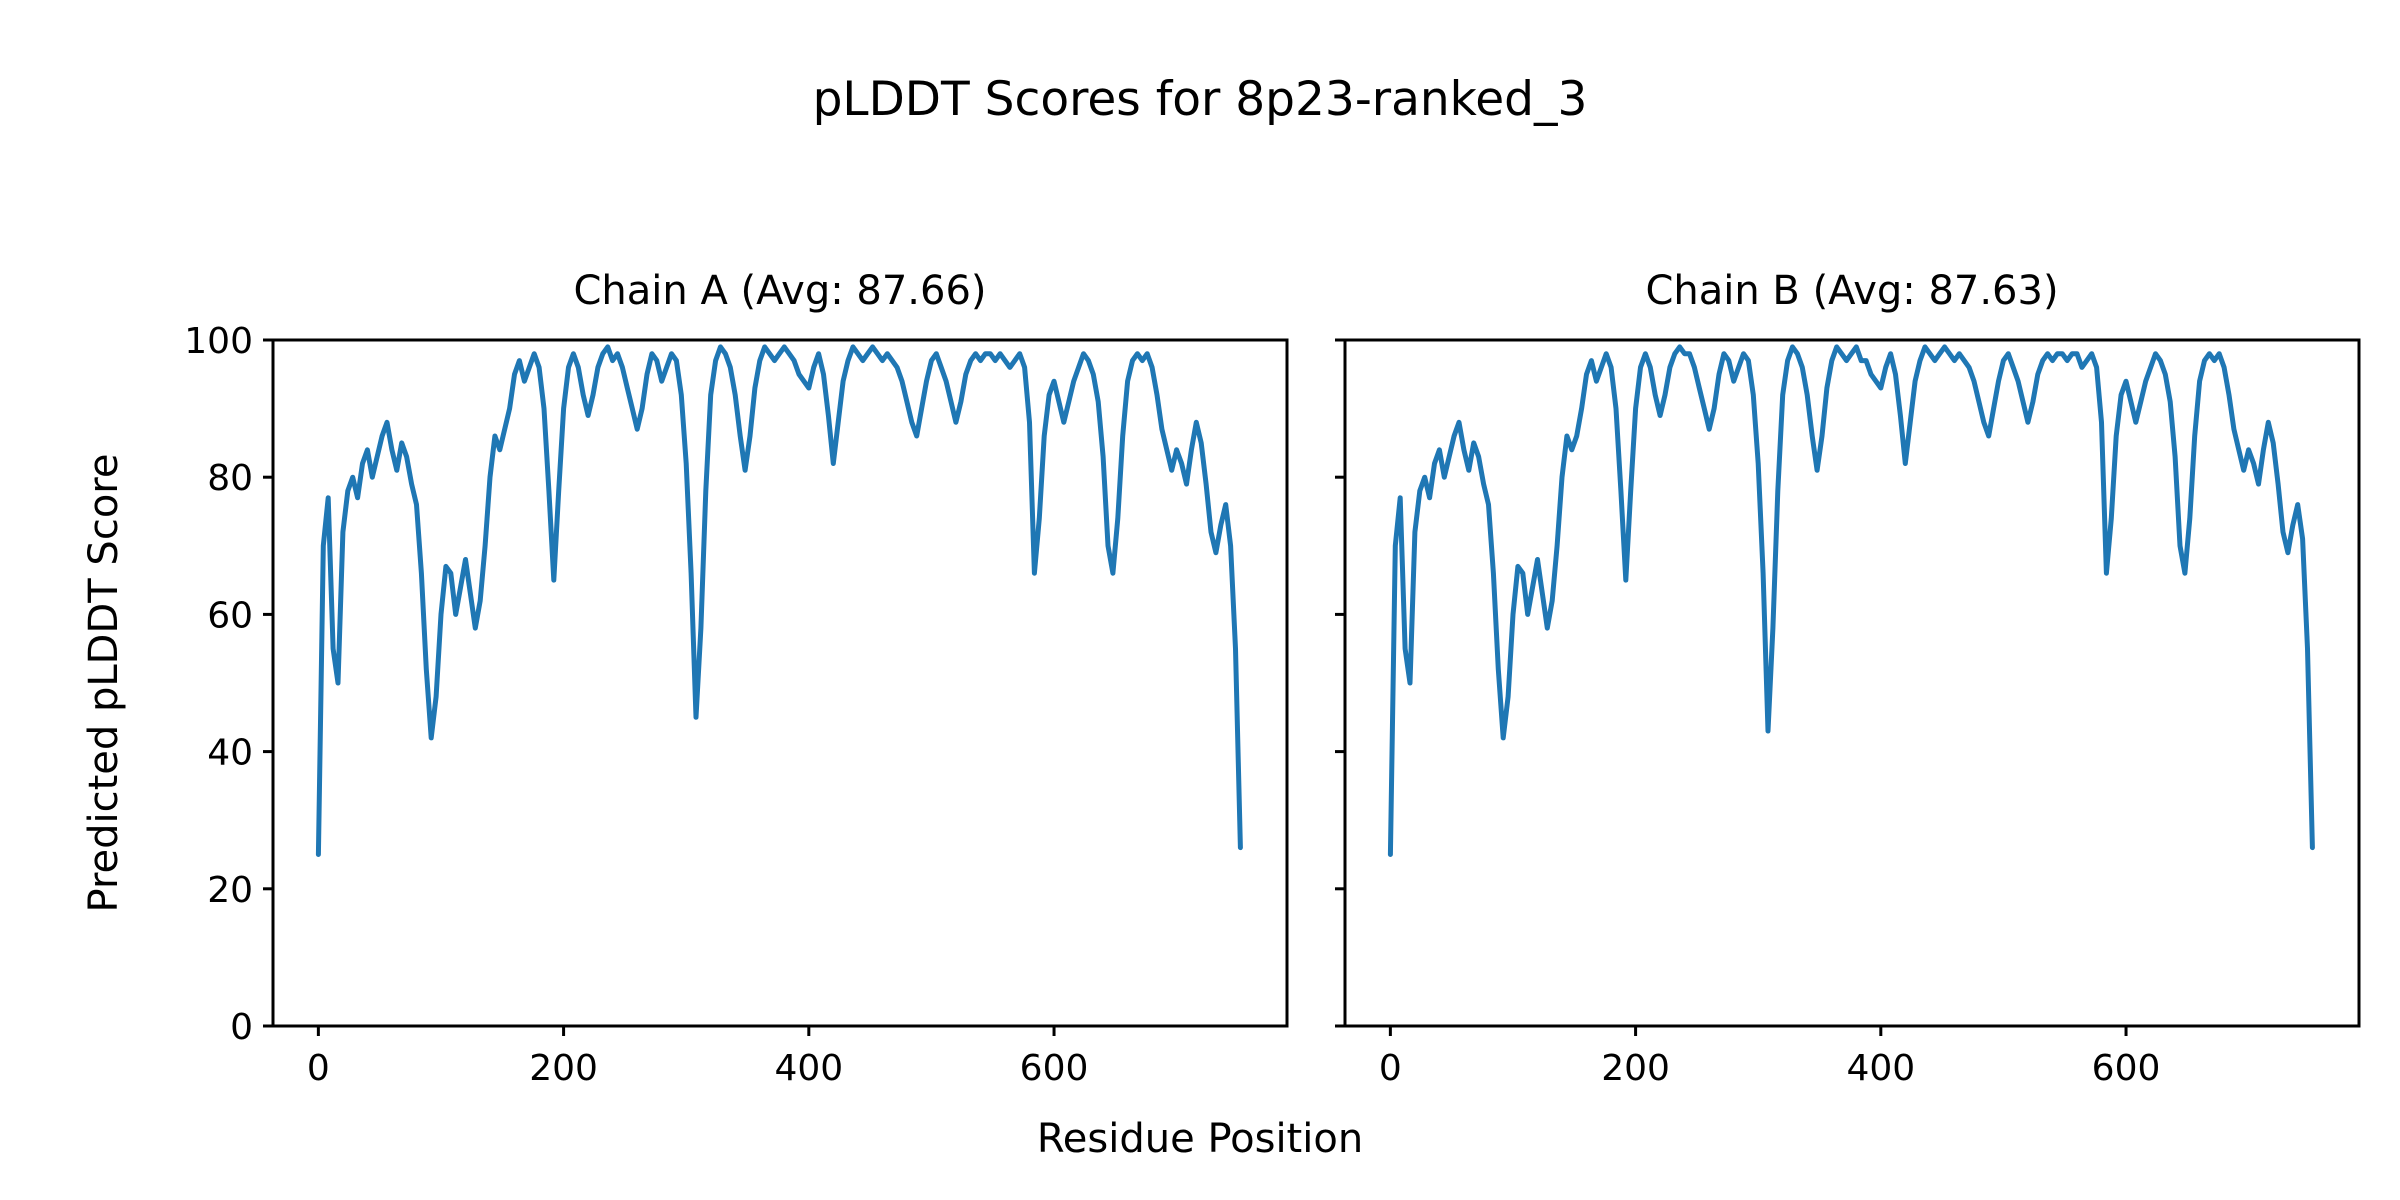 The image size is (2400, 1200). Describe the element at coordinates (104, 683) in the screenshot. I see `y-axis-label: Predicted pLDDT Score` at that location.